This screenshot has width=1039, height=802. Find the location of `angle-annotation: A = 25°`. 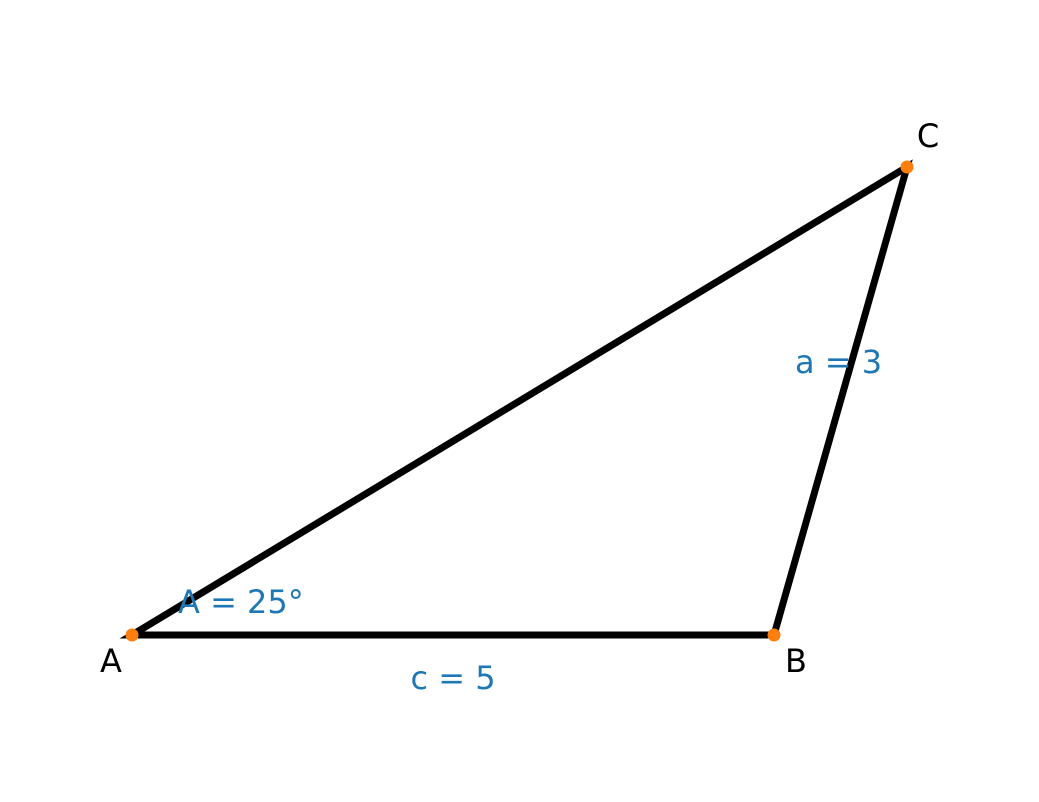

angle-annotation: A = 25° is located at coordinates (241, 602).